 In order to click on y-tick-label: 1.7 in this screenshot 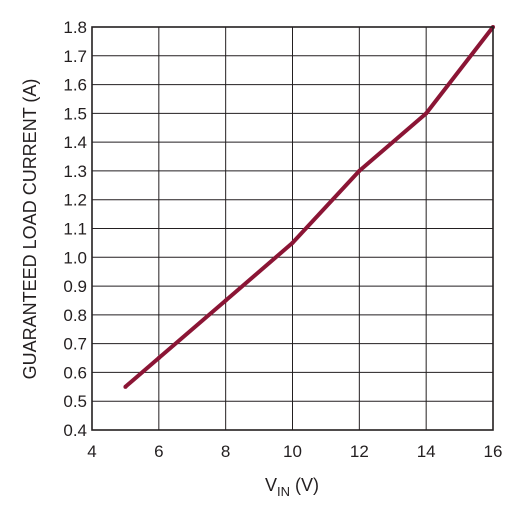, I will do `click(75, 56)`.